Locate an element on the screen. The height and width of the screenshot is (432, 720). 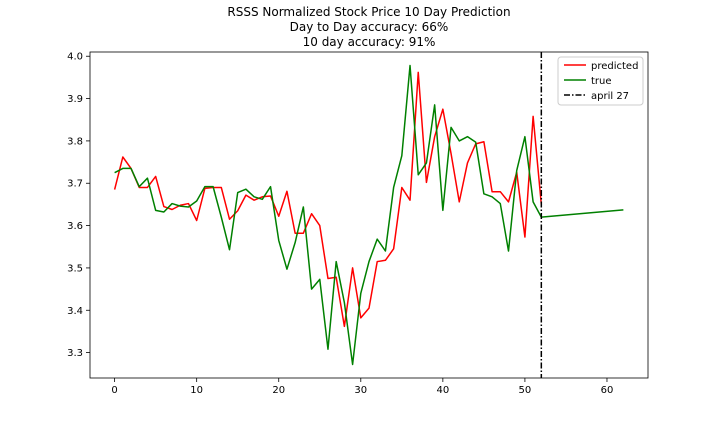
x-tick-label: 20 is located at coordinates (278, 390).